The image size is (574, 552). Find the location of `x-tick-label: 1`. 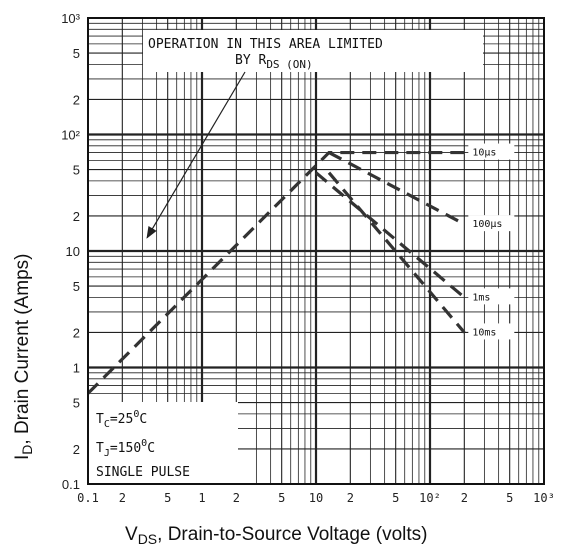

x-tick-label: 1 is located at coordinates (201, 498).